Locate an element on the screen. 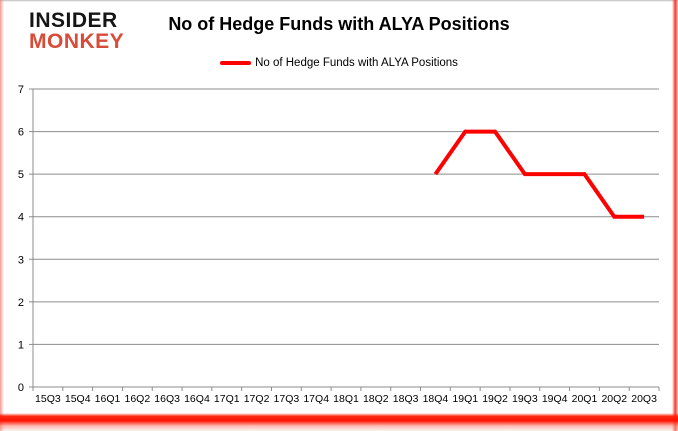  x-tick-label: 16Q3 is located at coordinates (167, 399).